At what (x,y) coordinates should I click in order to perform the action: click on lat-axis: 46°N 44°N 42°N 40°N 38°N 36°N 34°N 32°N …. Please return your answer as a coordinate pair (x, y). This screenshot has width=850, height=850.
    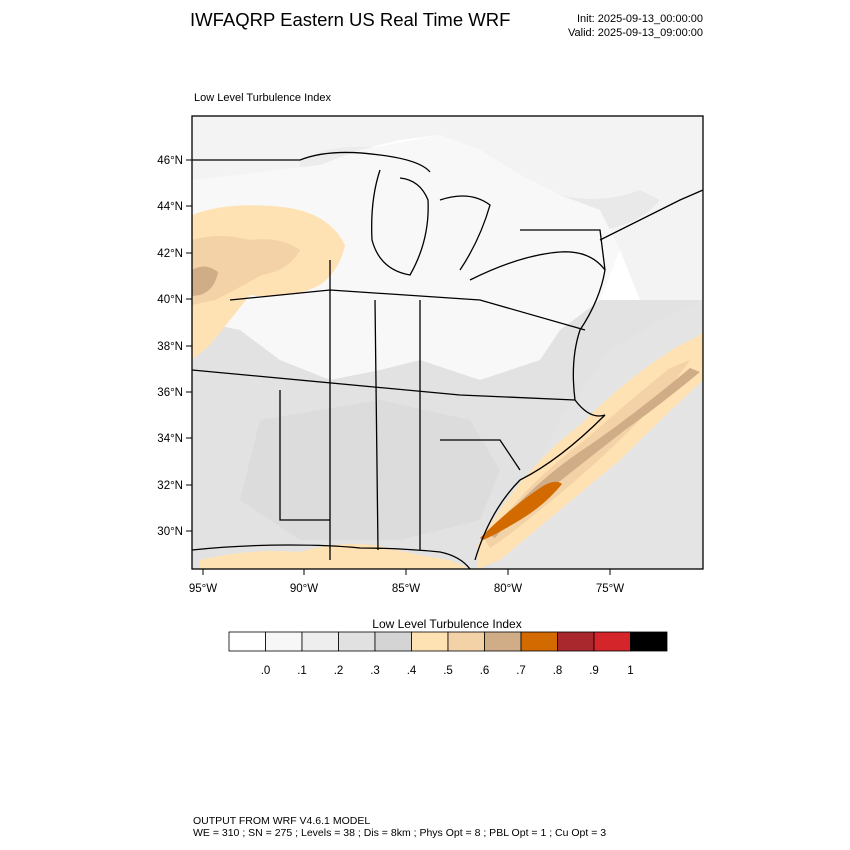
    Looking at the image, I should click on (174, 346).